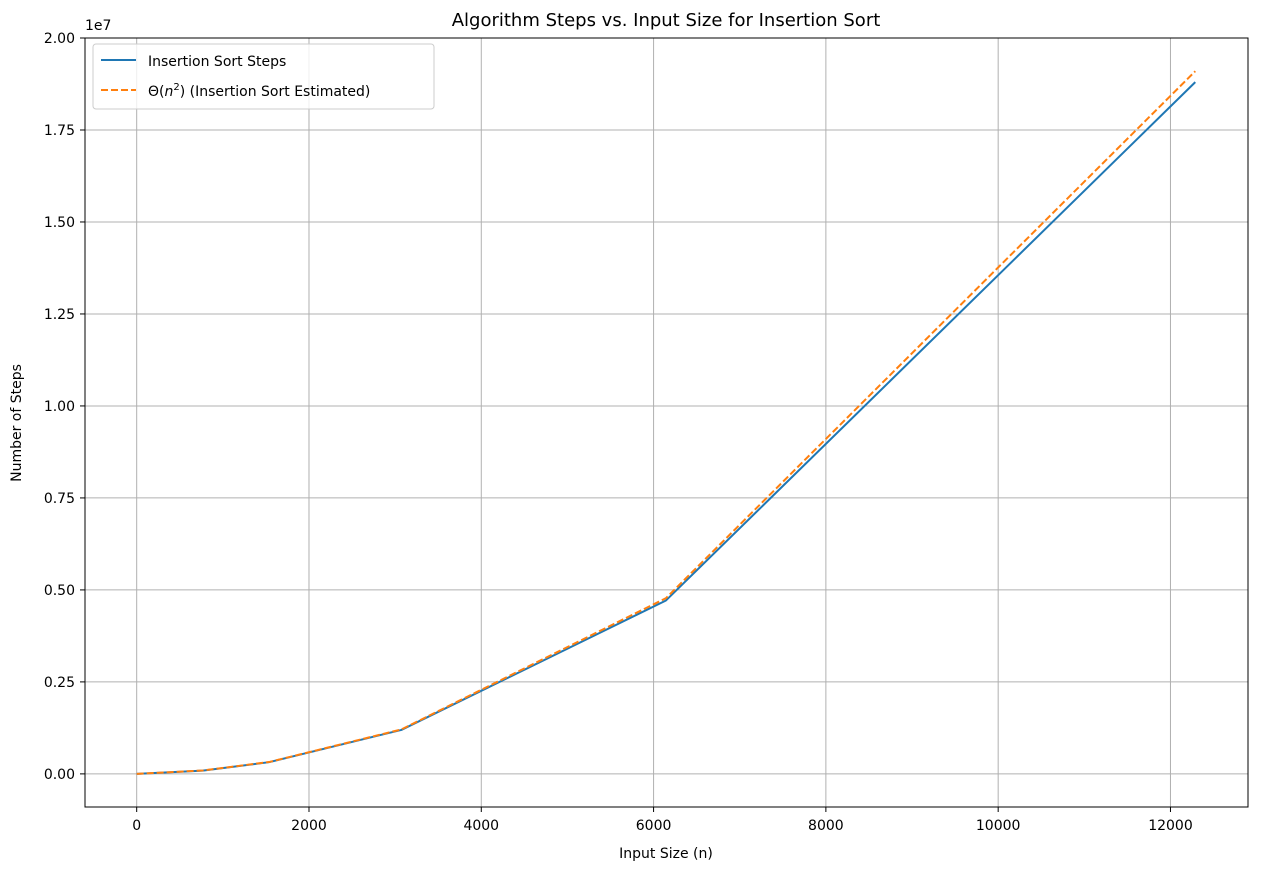  Describe the element at coordinates (217, 62) in the screenshot. I see `legend-label-insertion-sort-steps: Insertion Sort Steps` at that location.